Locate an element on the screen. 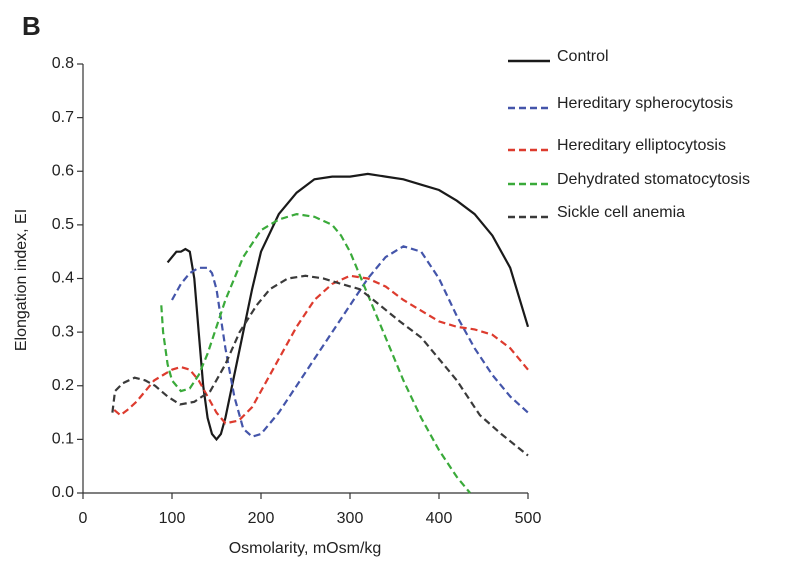 The image size is (812, 561). y-tick-label: 0.2 is located at coordinates (63, 385).